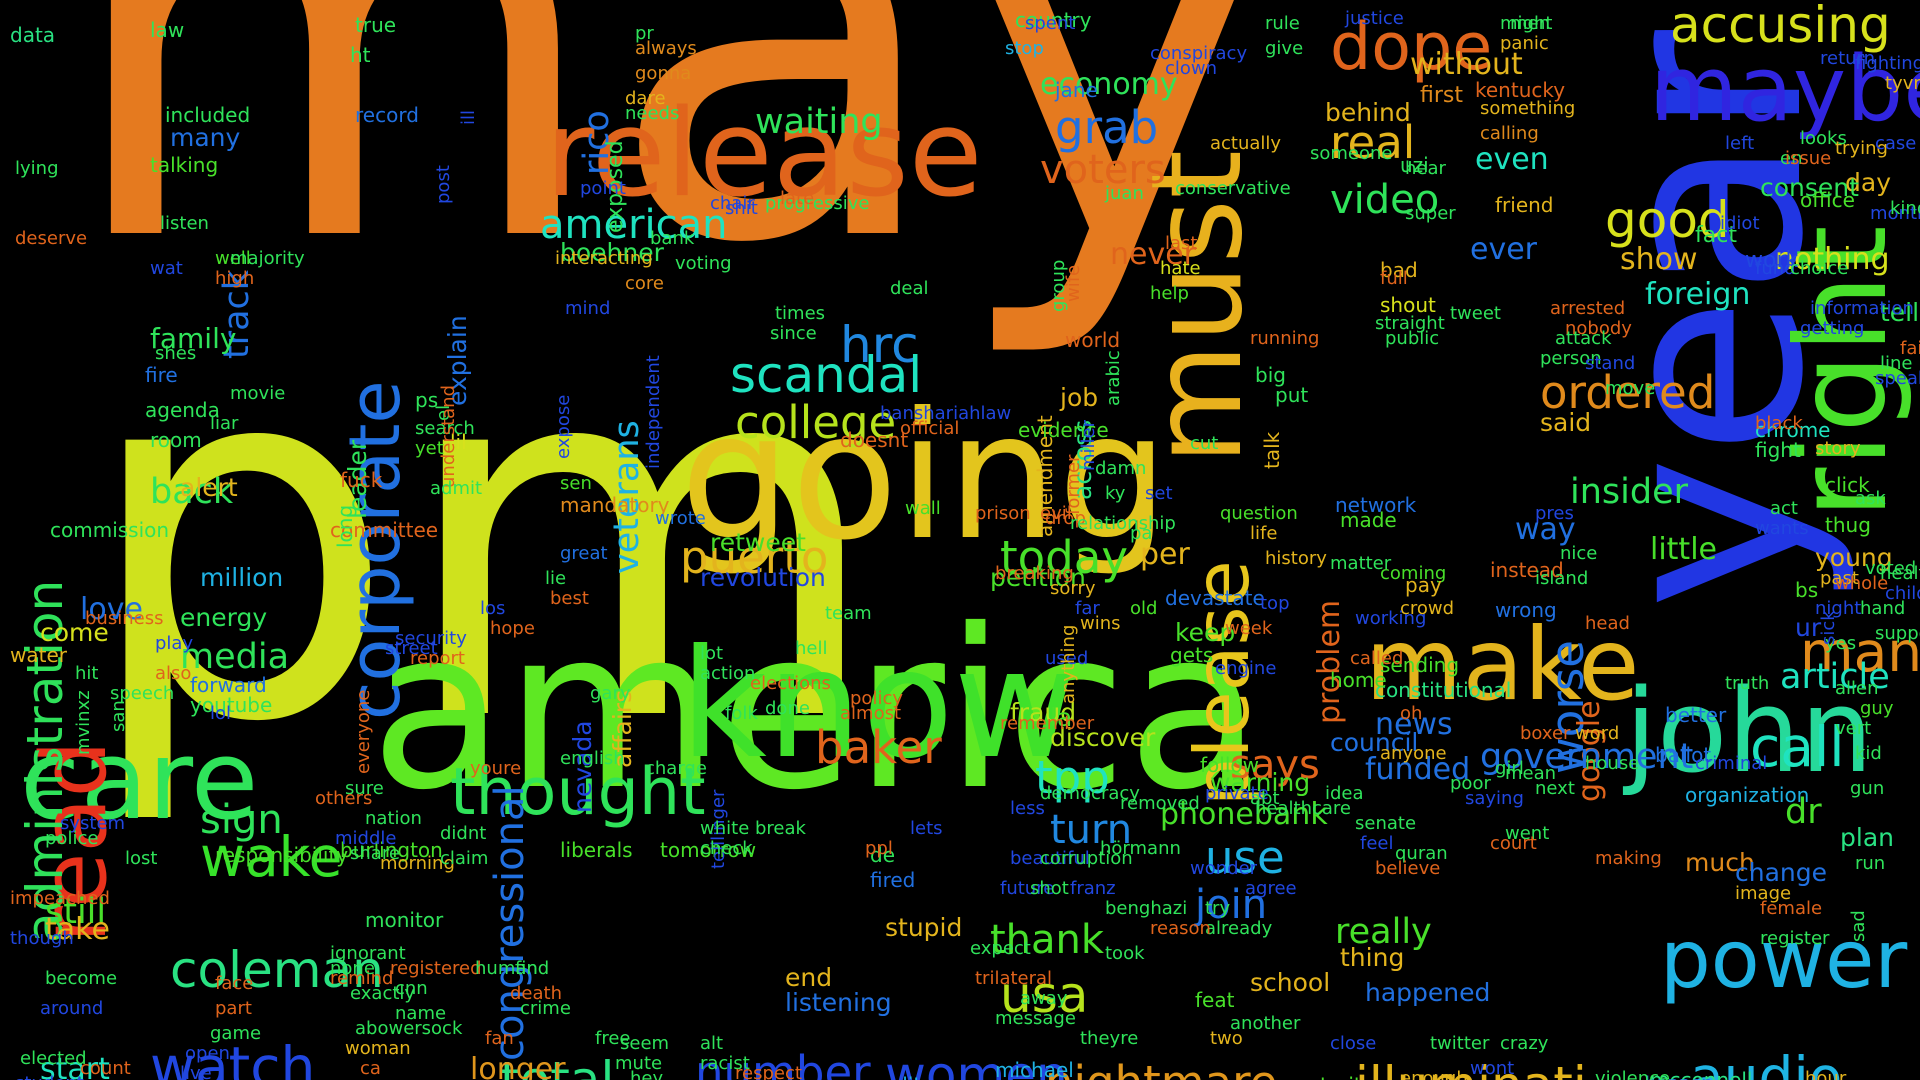 The height and width of the screenshot is (1080, 1920). I want to click on word-fighting: fighting, so click(1887, 63).